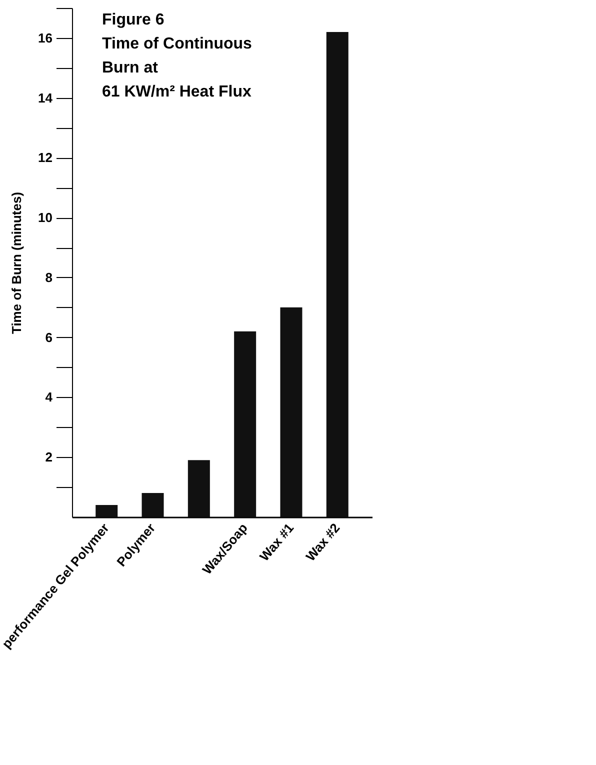 The image size is (596, 765). What do you see at coordinates (46, 98) in the screenshot?
I see `y-tick-label: 14` at bounding box center [46, 98].